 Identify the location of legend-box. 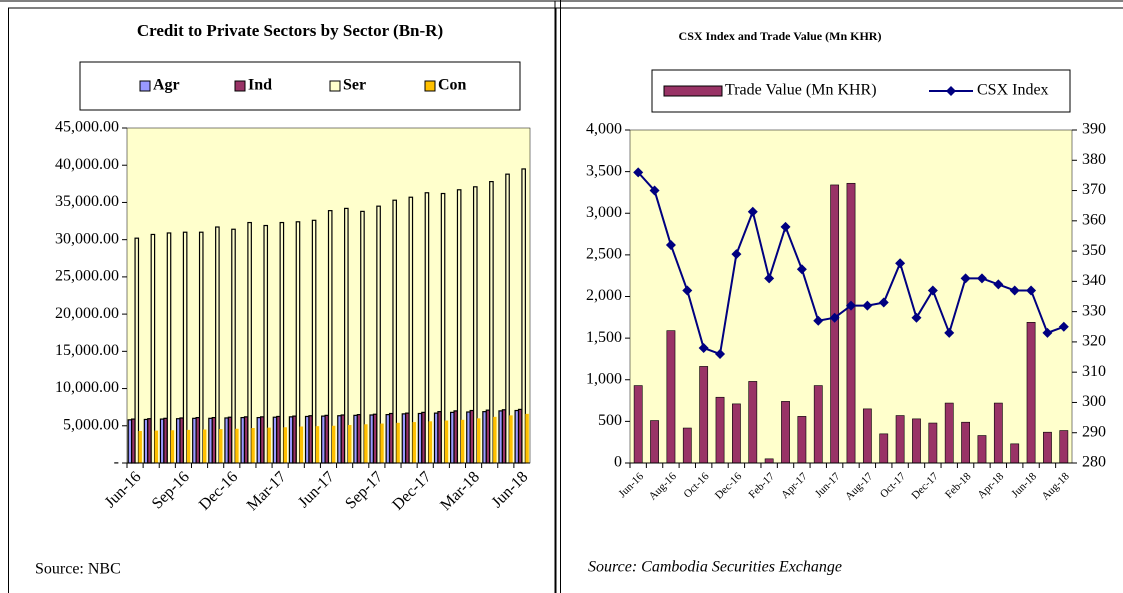
(300, 86).